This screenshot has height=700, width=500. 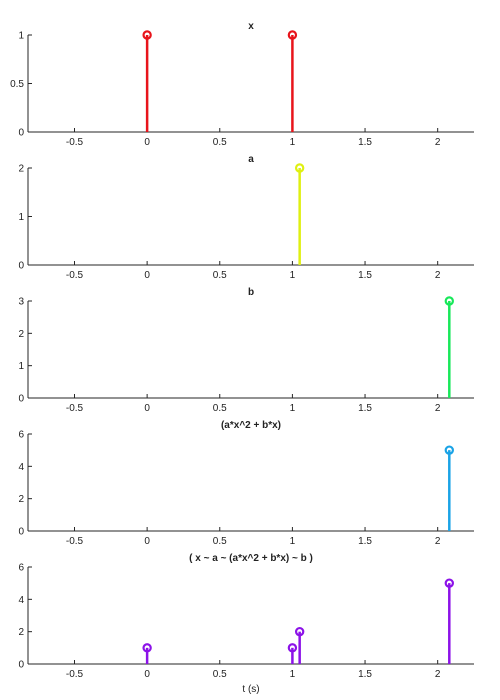 I want to click on panel-title: x, so click(x=251, y=26).